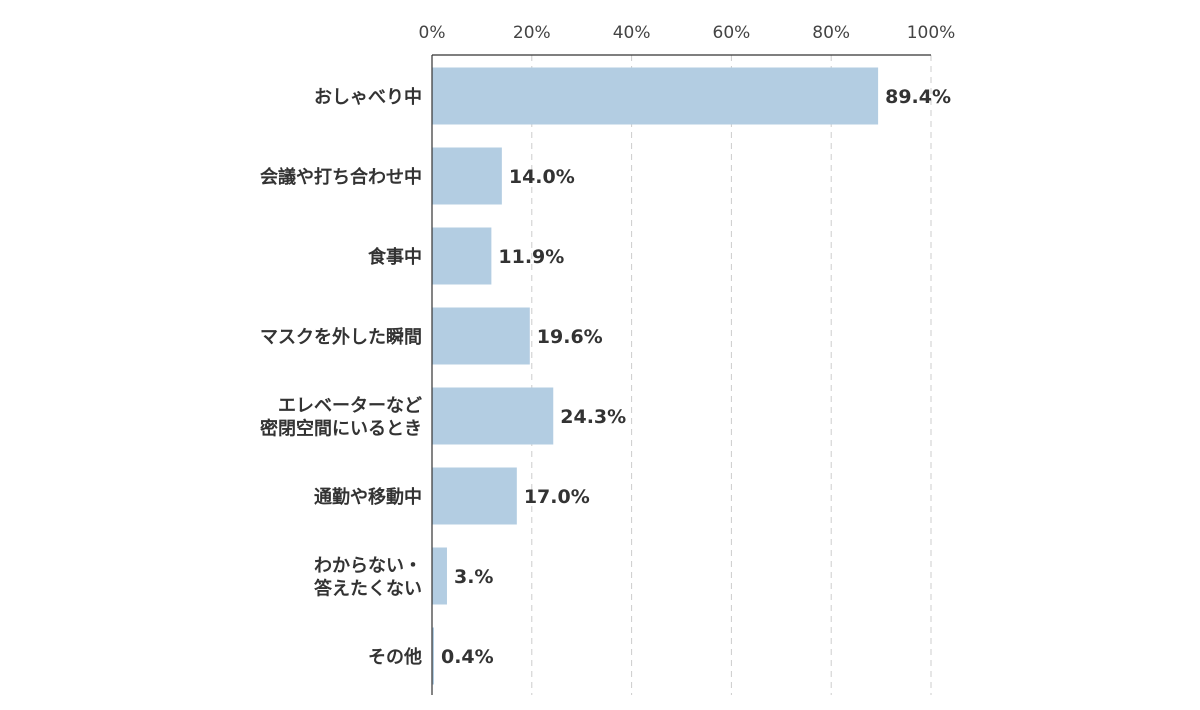 The image size is (1200, 710). I want to click on category-label-6: わからない・答えたくない, so click(368, 578).